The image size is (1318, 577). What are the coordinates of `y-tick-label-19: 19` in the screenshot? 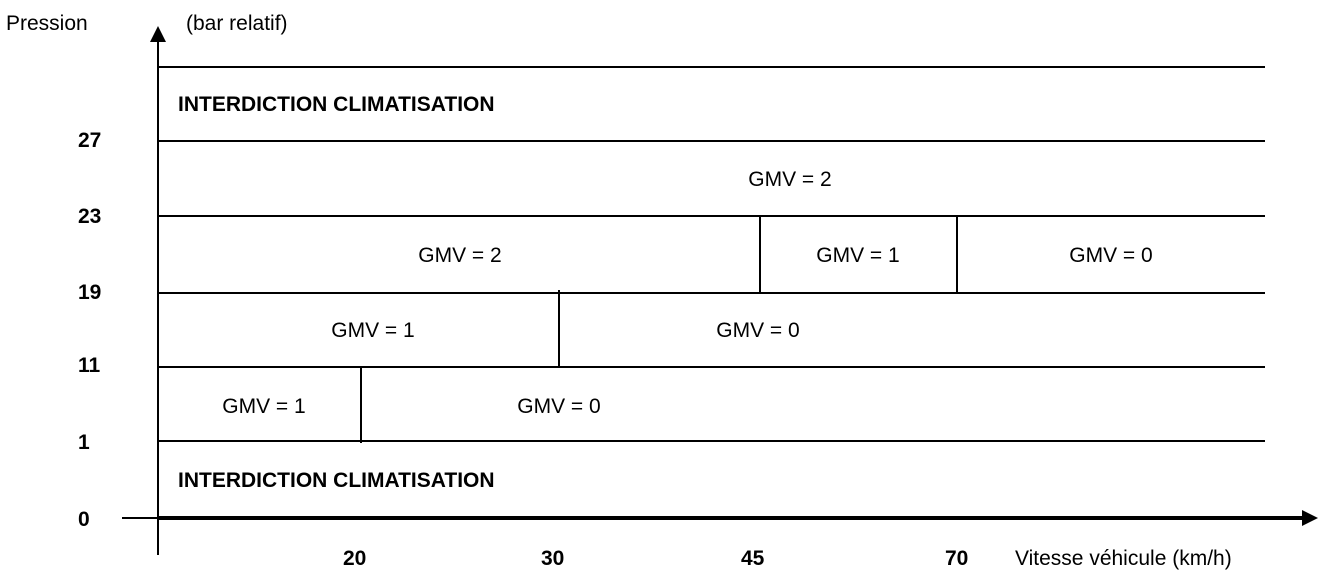 It's located at (89, 292).